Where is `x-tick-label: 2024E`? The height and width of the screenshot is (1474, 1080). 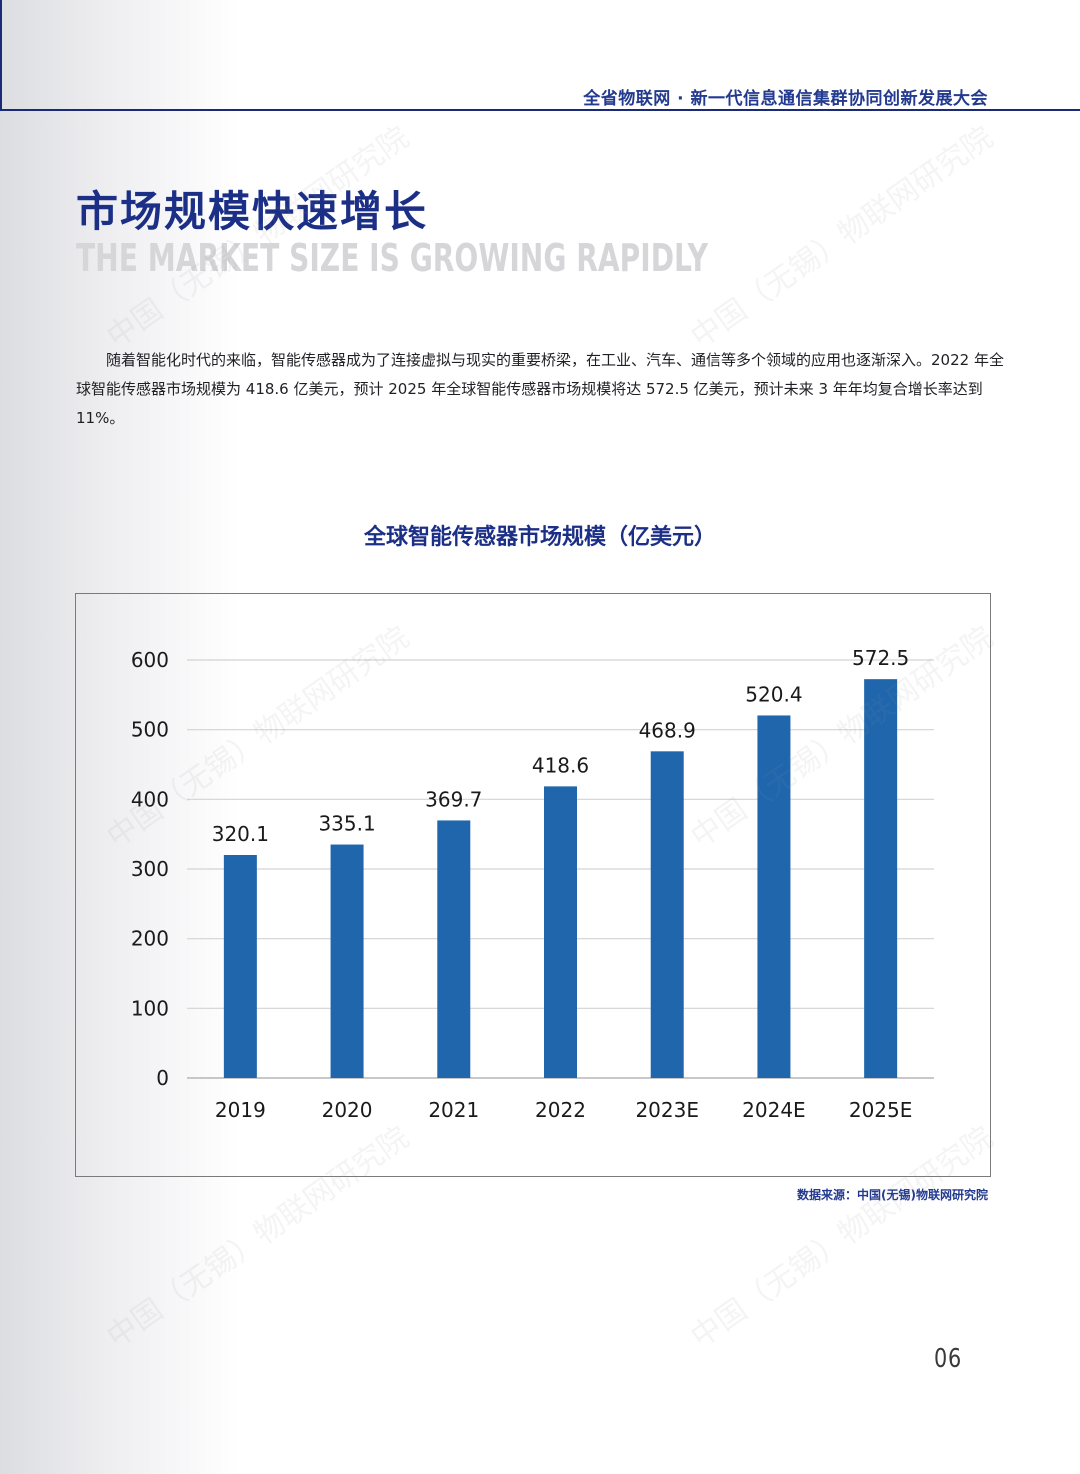 x-tick-label: 2024E is located at coordinates (774, 1110).